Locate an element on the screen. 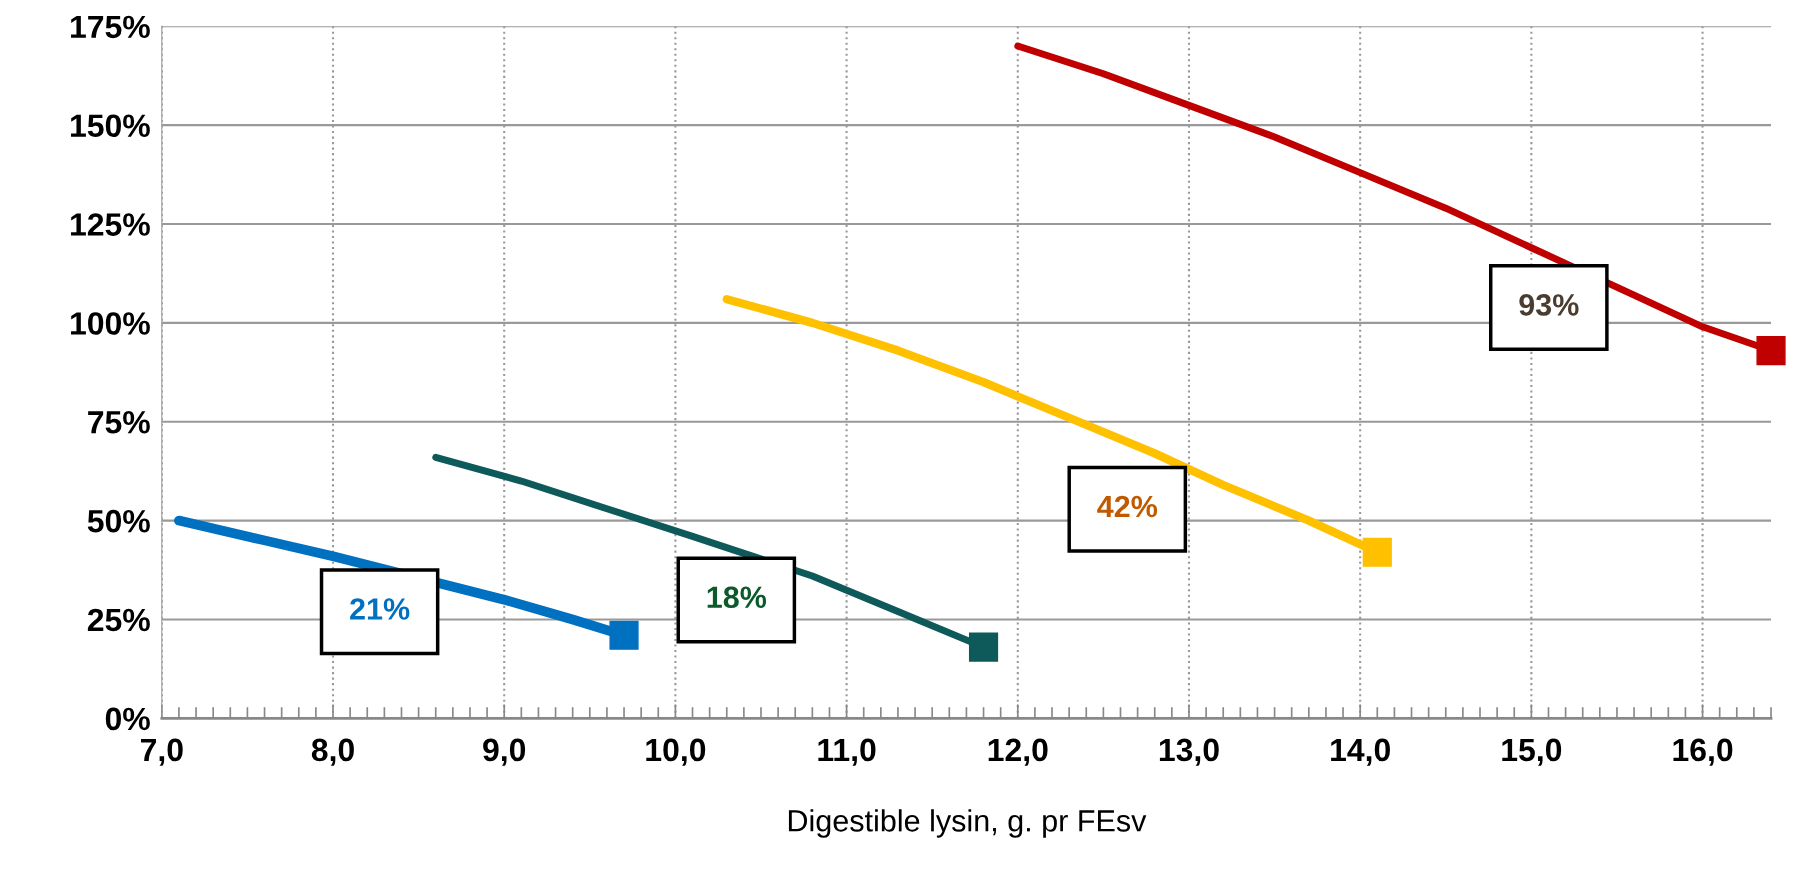 The width and height of the screenshot is (1798, 876). y-tick-label: 125% is located at coordinates (110, 224).